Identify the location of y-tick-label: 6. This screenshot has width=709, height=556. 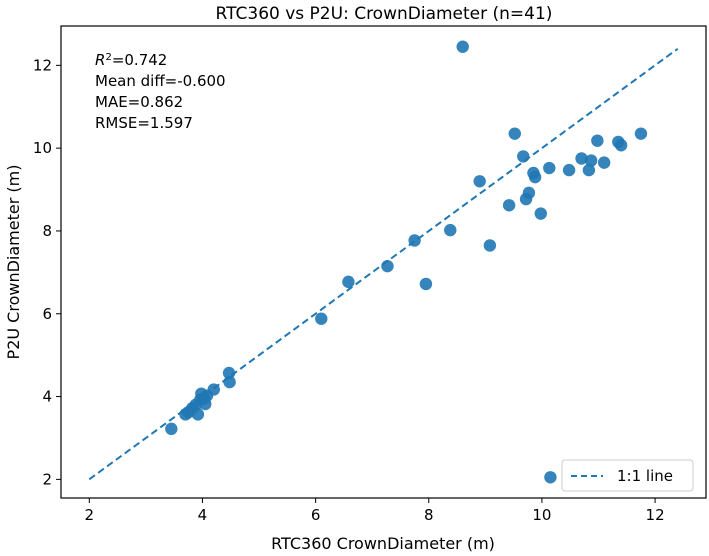
(47, 314).